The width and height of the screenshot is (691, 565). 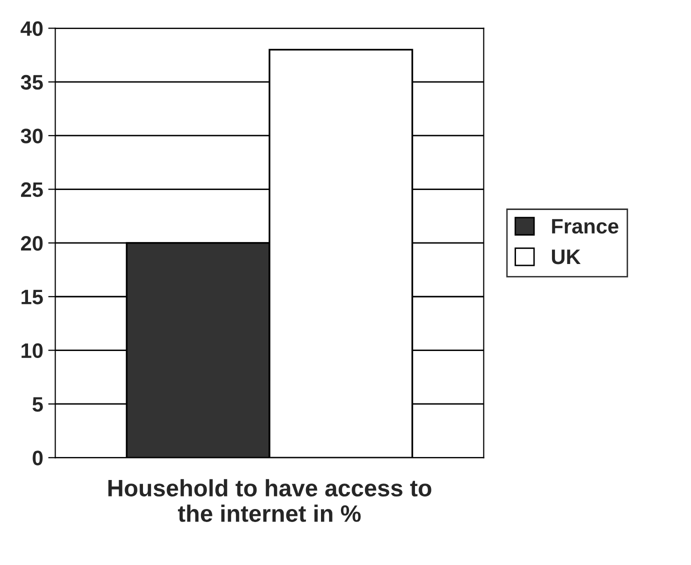 I want to click on legend-label: UK, so click(x=566, y=257).